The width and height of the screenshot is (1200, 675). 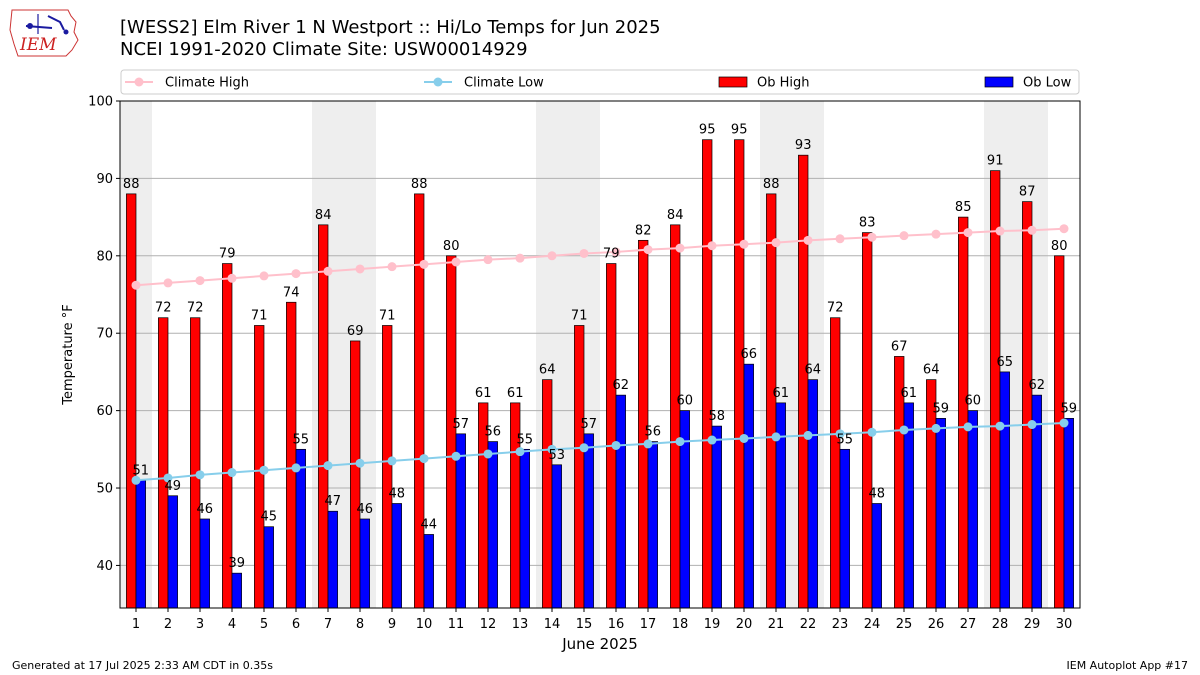 I want to click on low-data-label: 48, so click(x=397, y=494).